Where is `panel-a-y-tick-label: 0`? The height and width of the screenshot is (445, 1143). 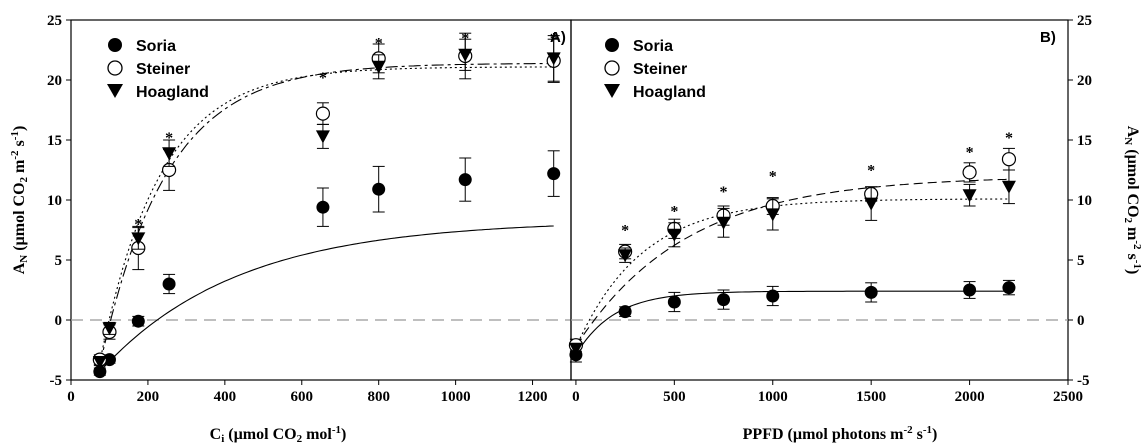
panel-a-y-tick-label: 0 is located at coordinates (59, 321).